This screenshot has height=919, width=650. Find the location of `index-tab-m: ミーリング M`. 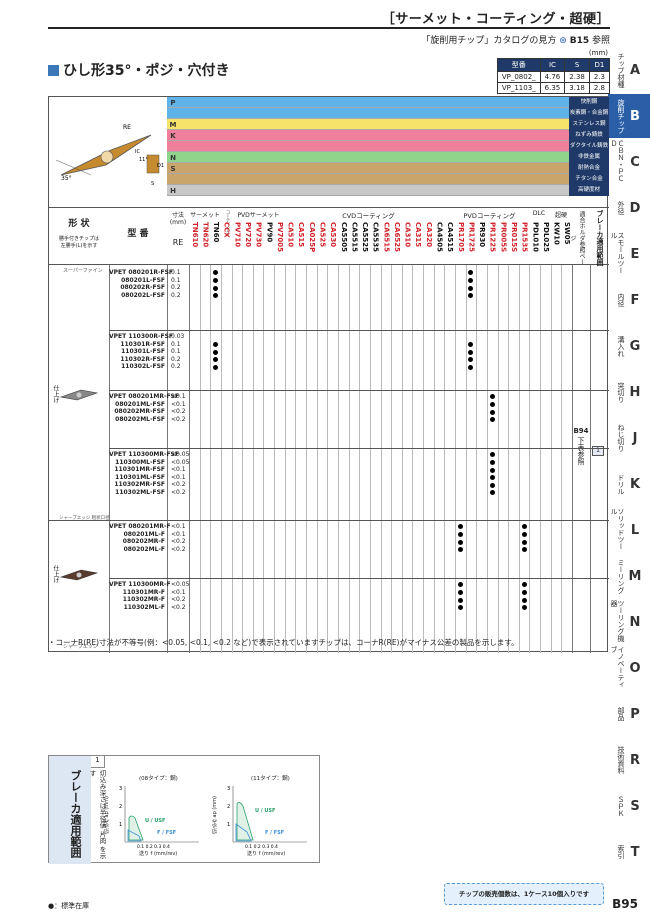

index-tab-m: ミーリング M is located at coordinates (629, 576).